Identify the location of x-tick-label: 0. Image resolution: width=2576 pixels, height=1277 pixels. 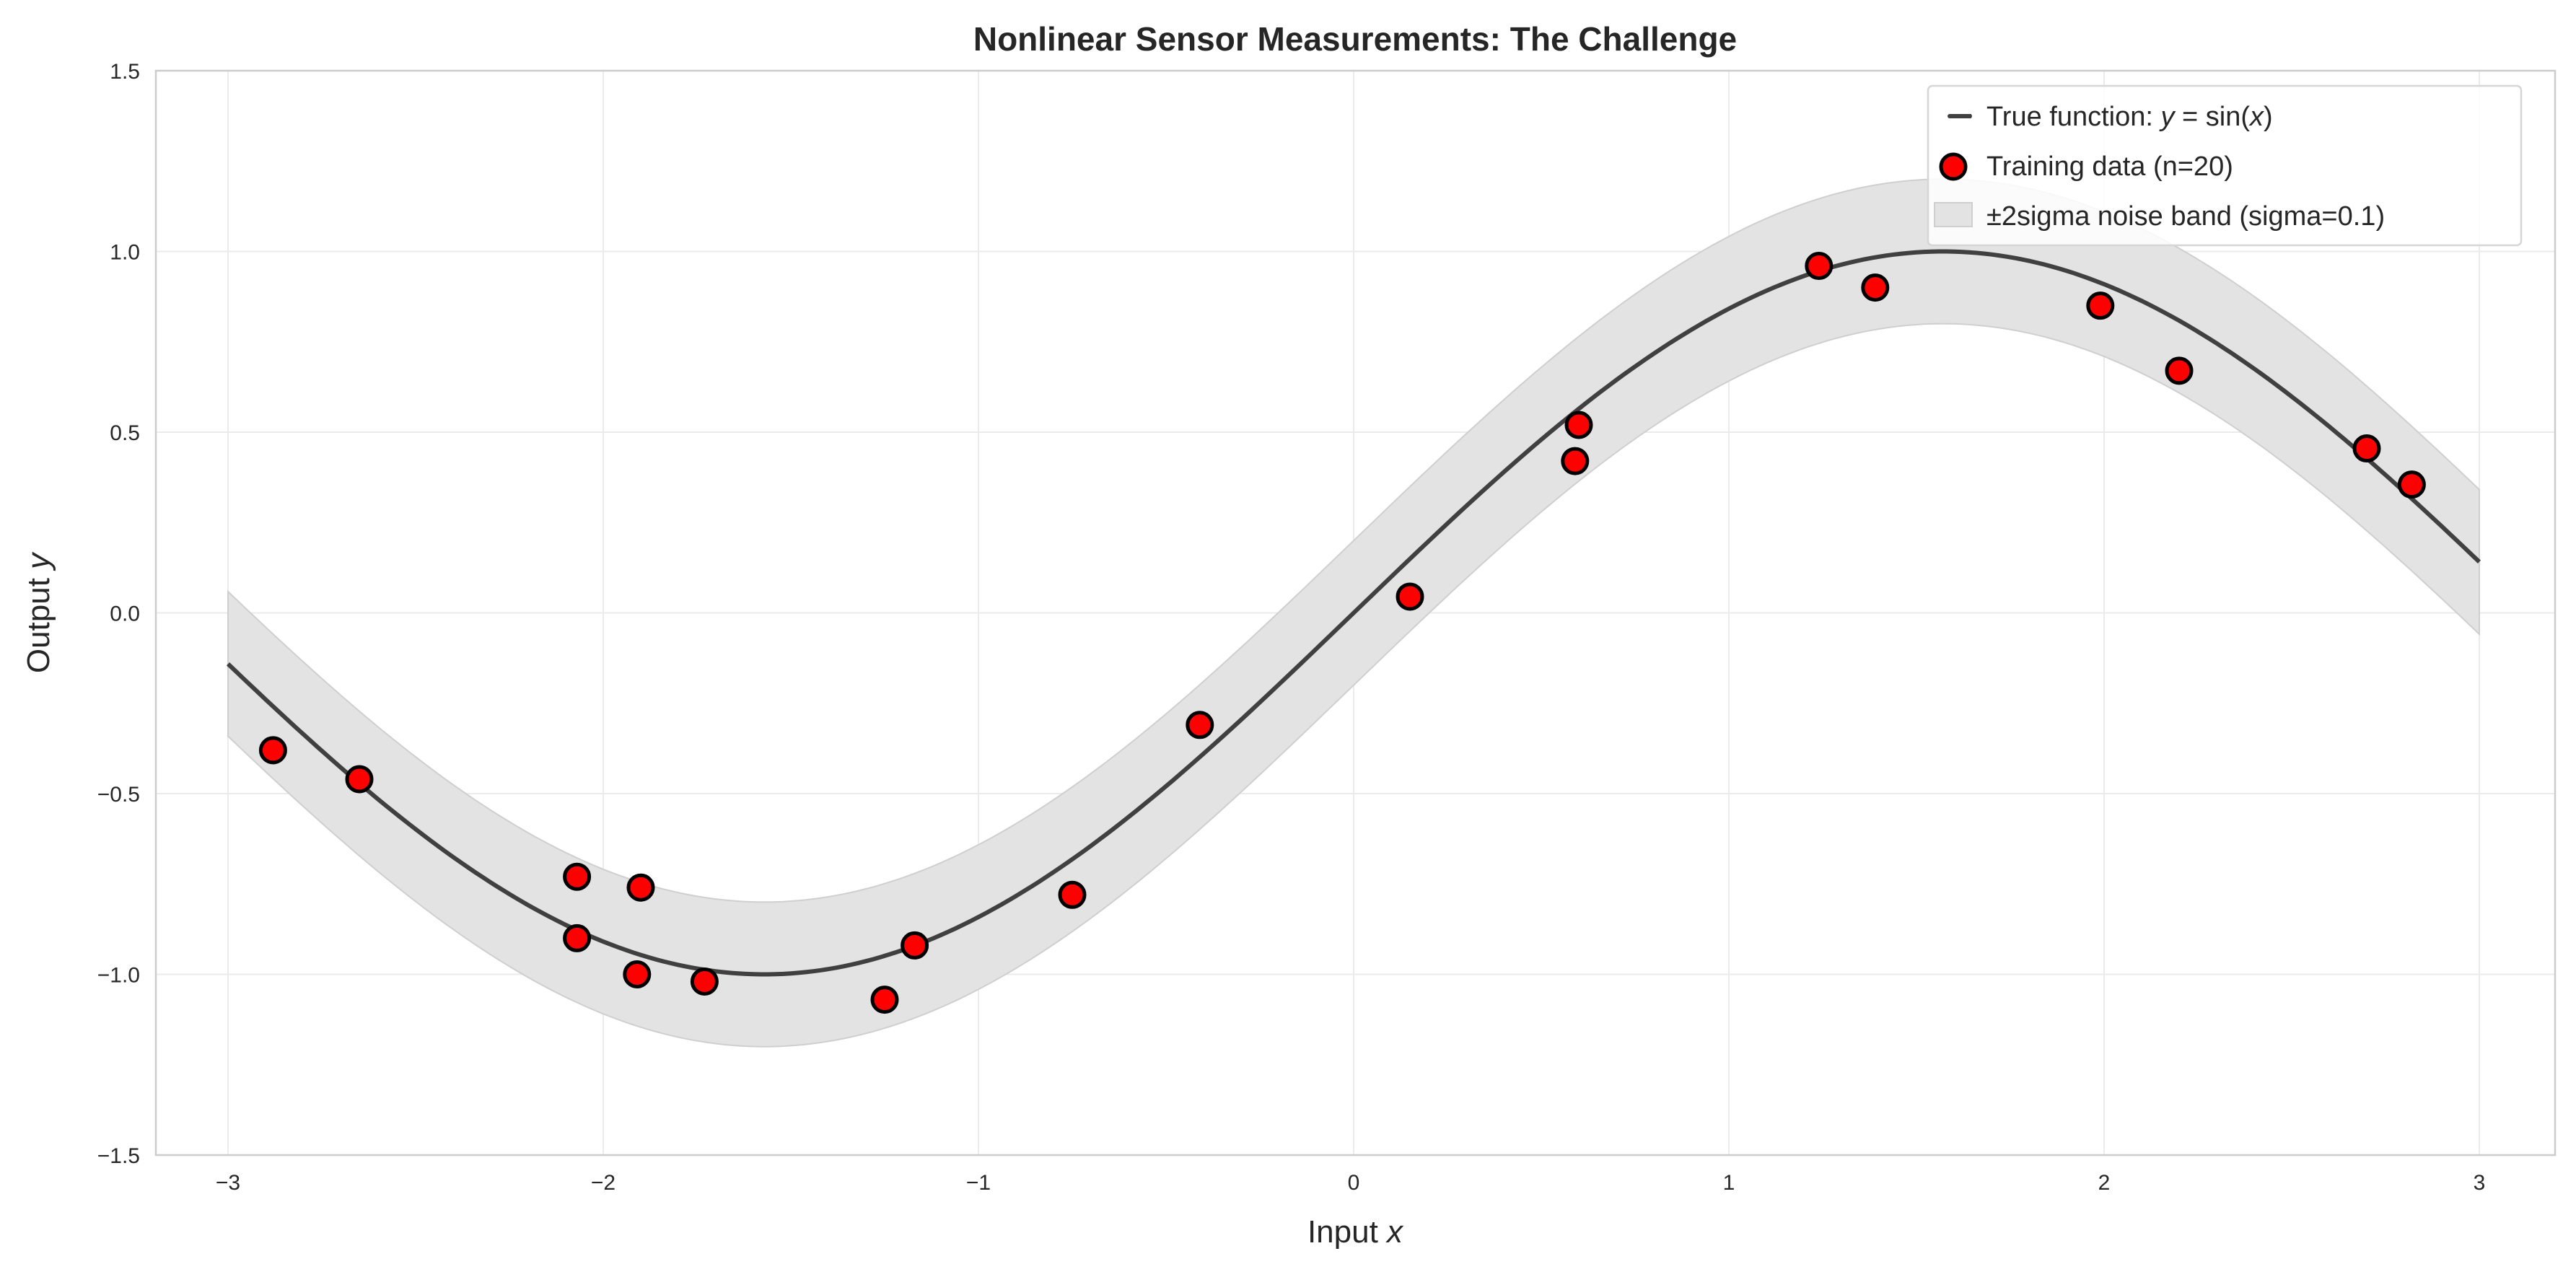
(1354, 1183).